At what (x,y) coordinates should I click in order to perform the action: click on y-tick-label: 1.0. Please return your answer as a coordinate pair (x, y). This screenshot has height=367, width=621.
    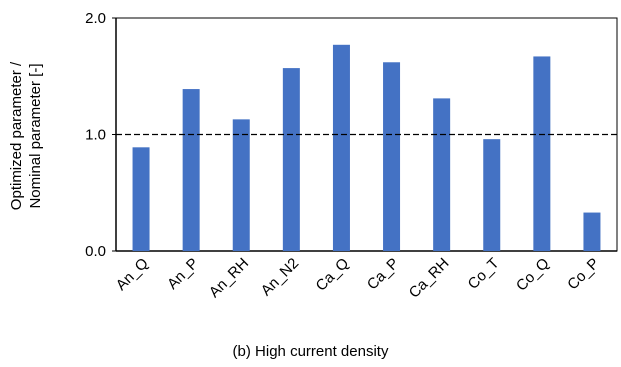
    Looking at the image, I should click on (95, 135).